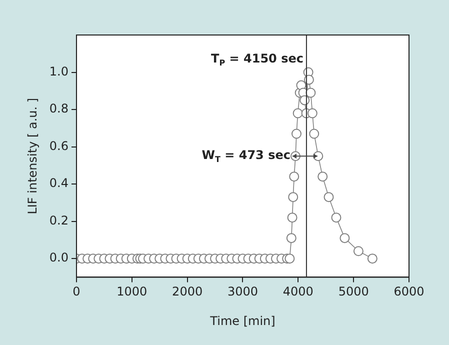 The width and height of the screenshot is (449, 345). I want to click on y-tick-label: 0.2, so click(58, 220).